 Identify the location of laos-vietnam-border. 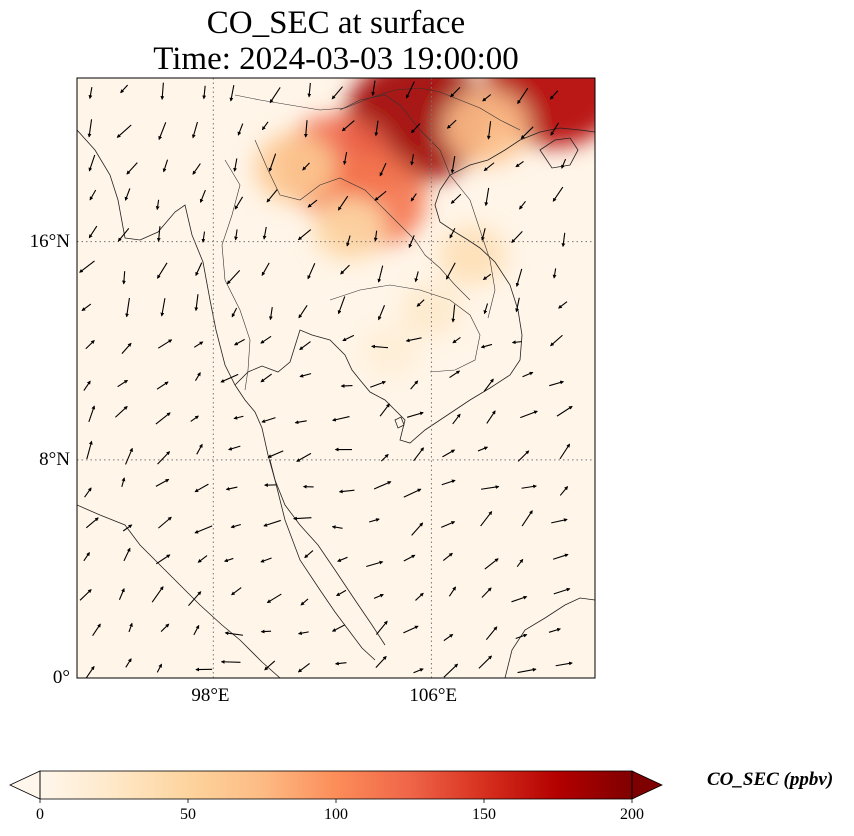
(417, 206).